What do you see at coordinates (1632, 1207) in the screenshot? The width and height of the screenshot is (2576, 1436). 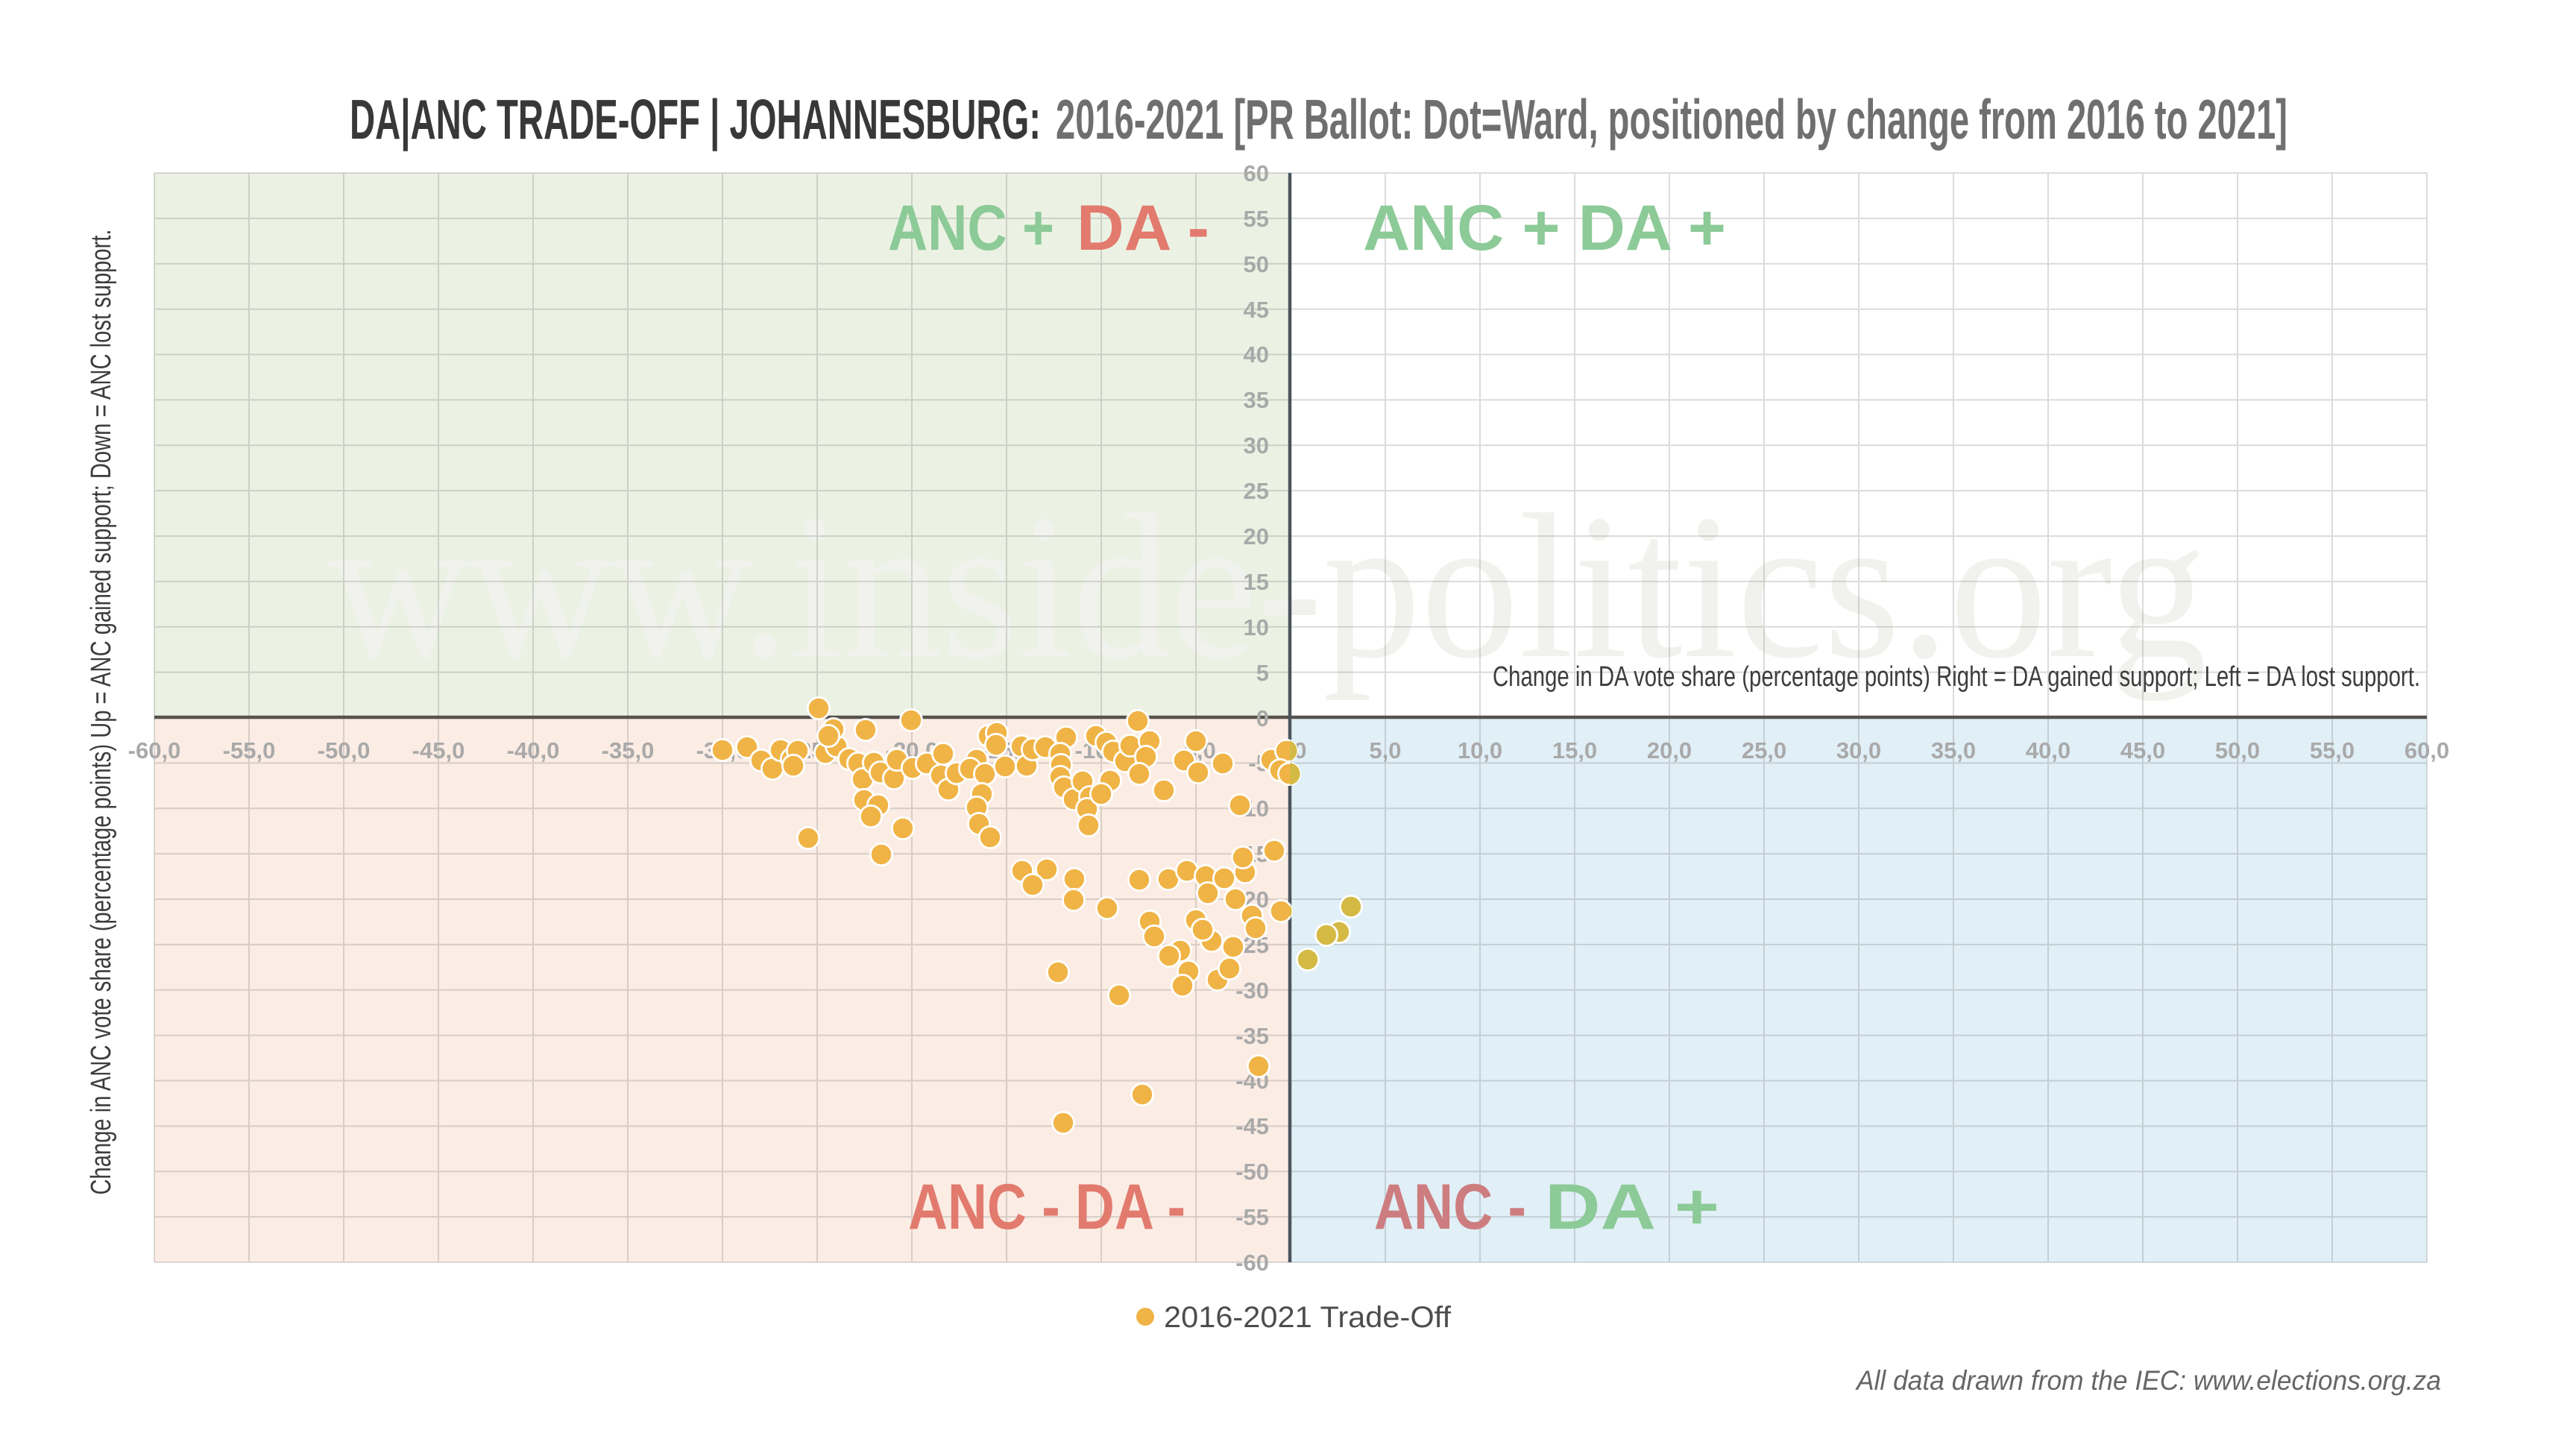 I see `svg-text: DA +` at bounding box center [1632, 1207].